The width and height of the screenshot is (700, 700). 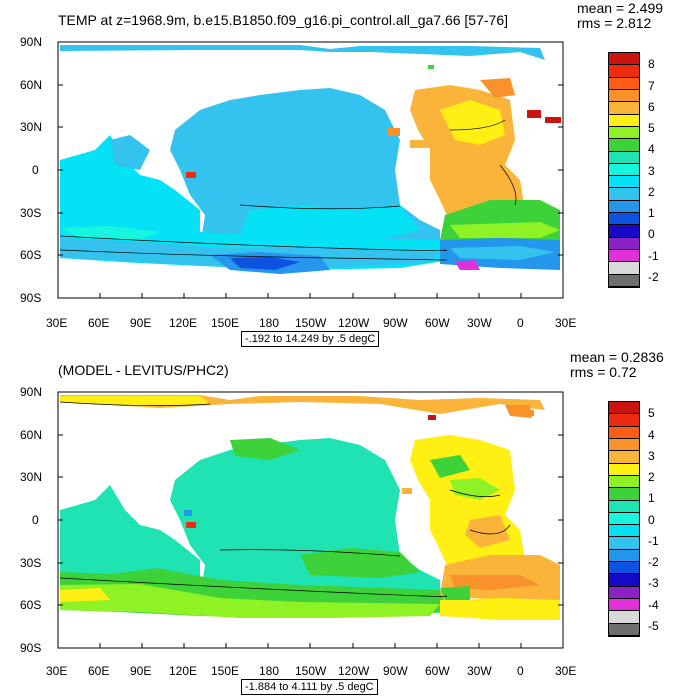 I want to click on lat-label: 60N, so click(x=31, y=435).